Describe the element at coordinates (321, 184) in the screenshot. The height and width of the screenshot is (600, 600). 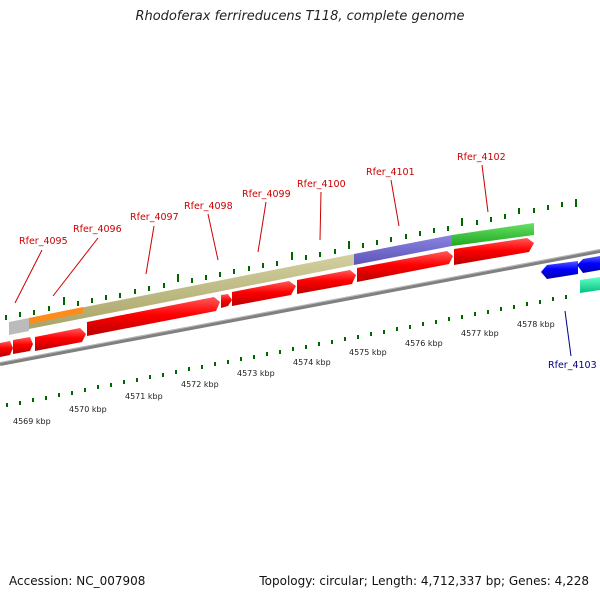
I see `gene-label: Rfer_4100` at that location.